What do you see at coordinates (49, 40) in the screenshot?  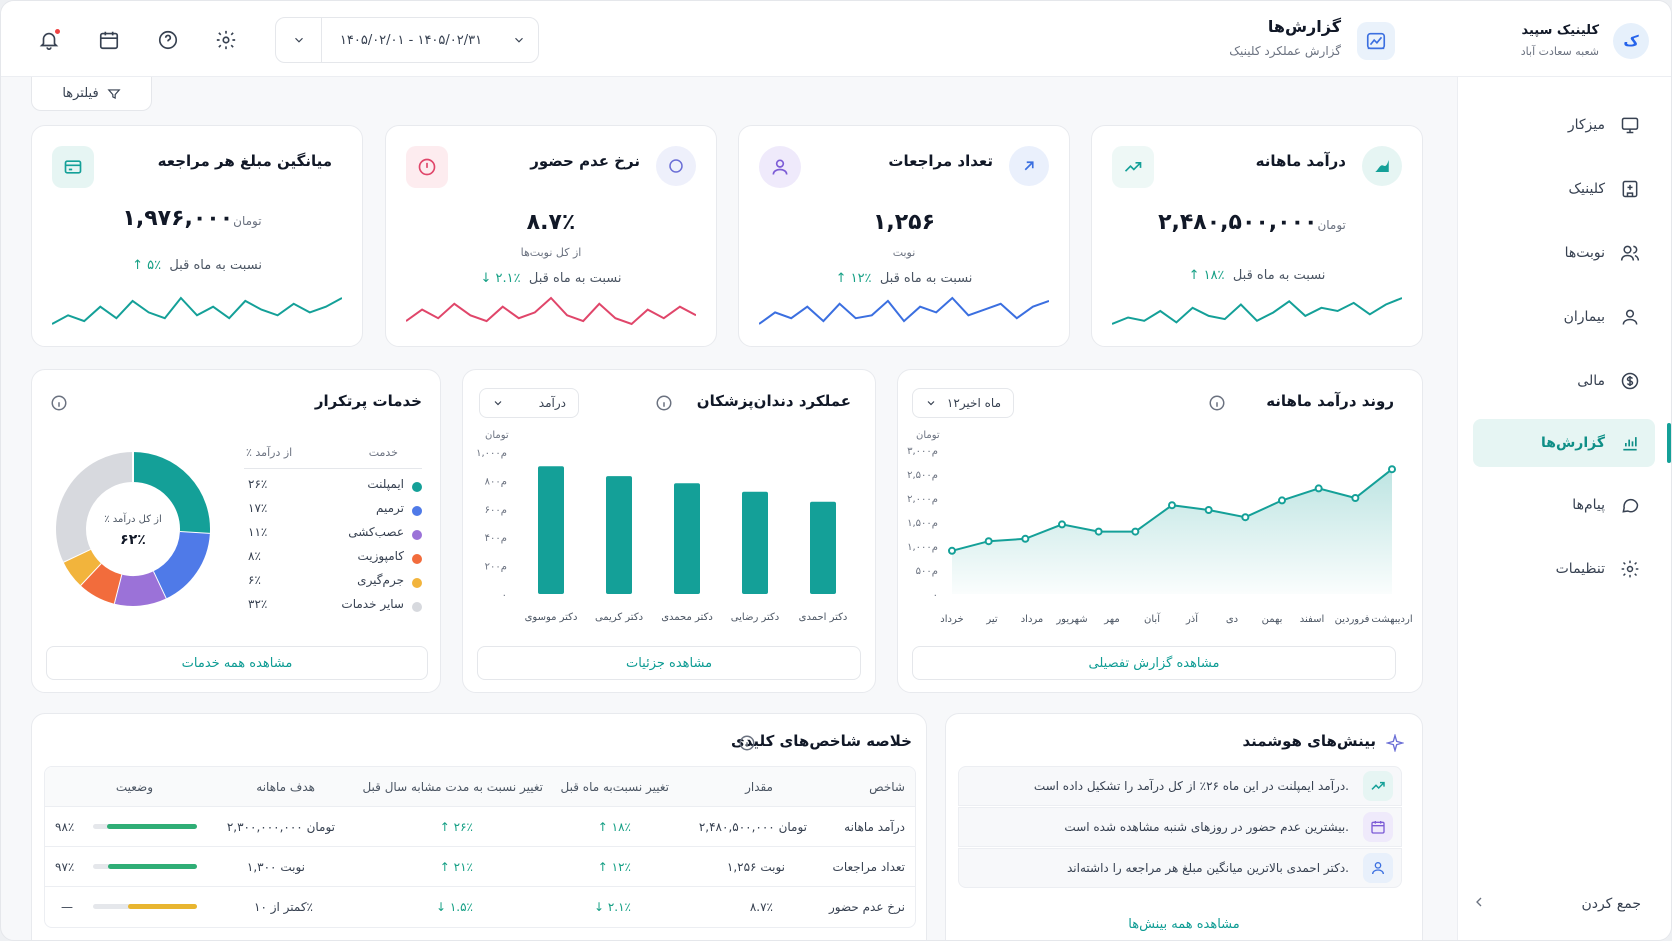 I see `notifications-button` at bounding box center [49, 40].